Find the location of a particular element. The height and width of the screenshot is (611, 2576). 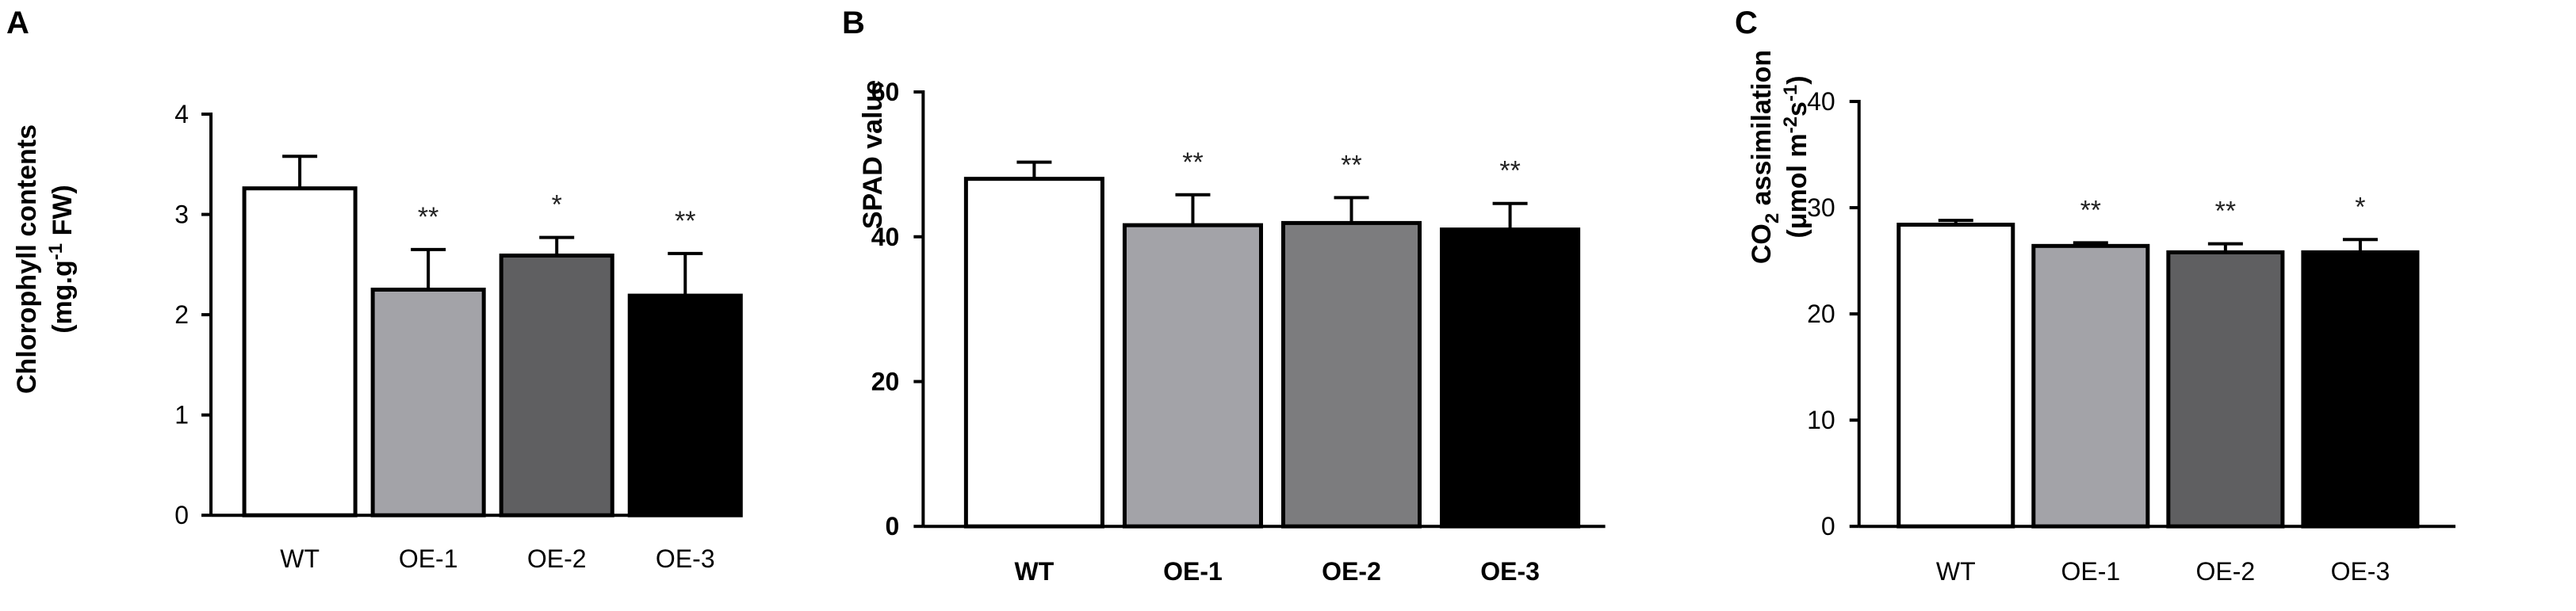

significance-c: ** ** * is located at coordinates (2223, 209).